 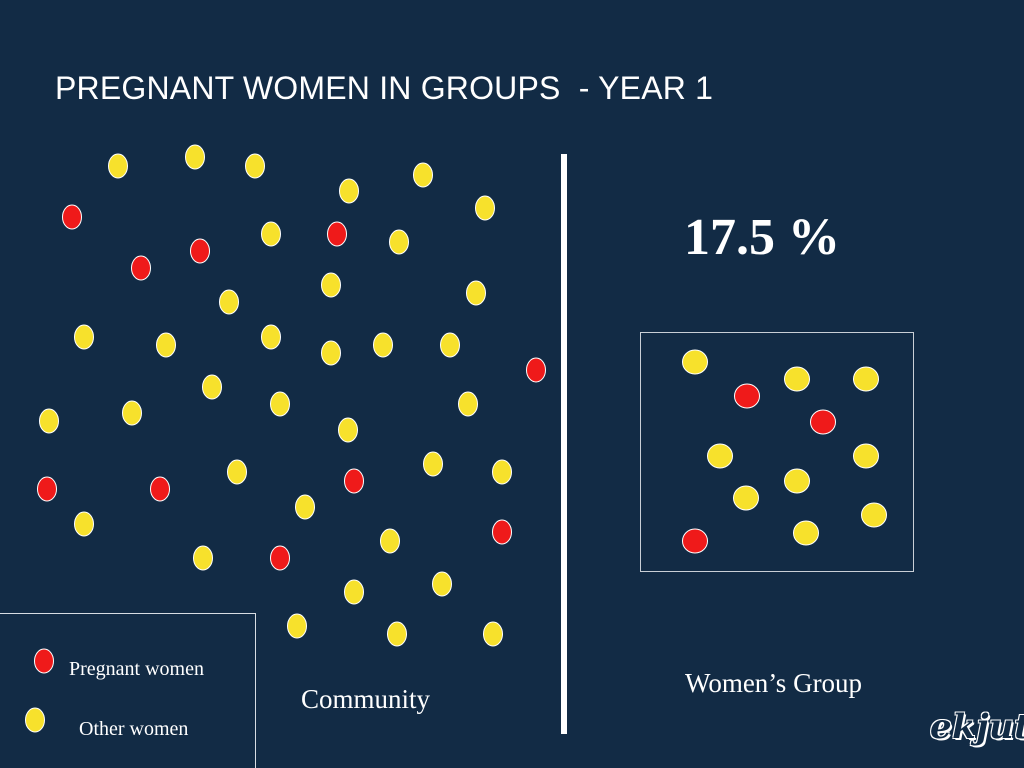 I want to click on womens-group-box, so click(x=777, y=452).